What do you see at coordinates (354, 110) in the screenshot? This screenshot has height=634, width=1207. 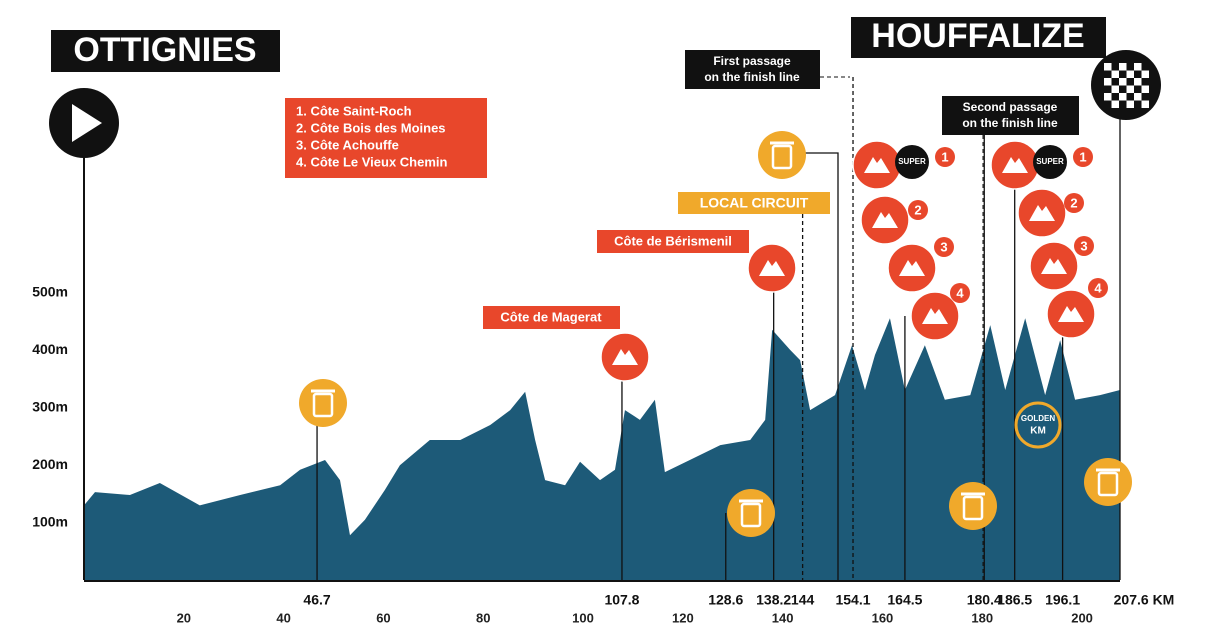 I see `climb-legend-item: 1. Côte Saint-Roch` at bounding box center [354, 110].